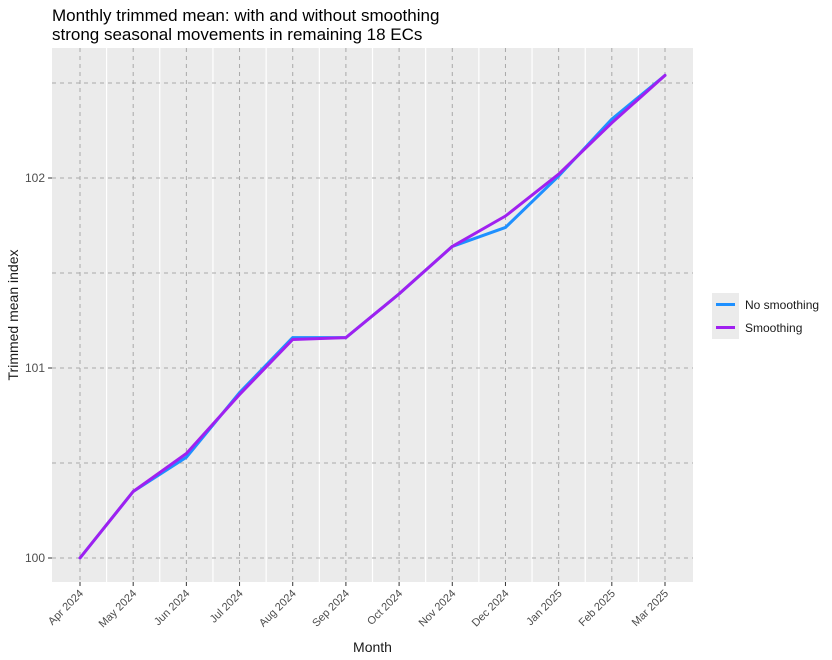 This screenshot has height=660, width=832. Describe the element at coordinates (172, 608) in the screenshot. I see `x-tick-label: Jun 2024` at that location.